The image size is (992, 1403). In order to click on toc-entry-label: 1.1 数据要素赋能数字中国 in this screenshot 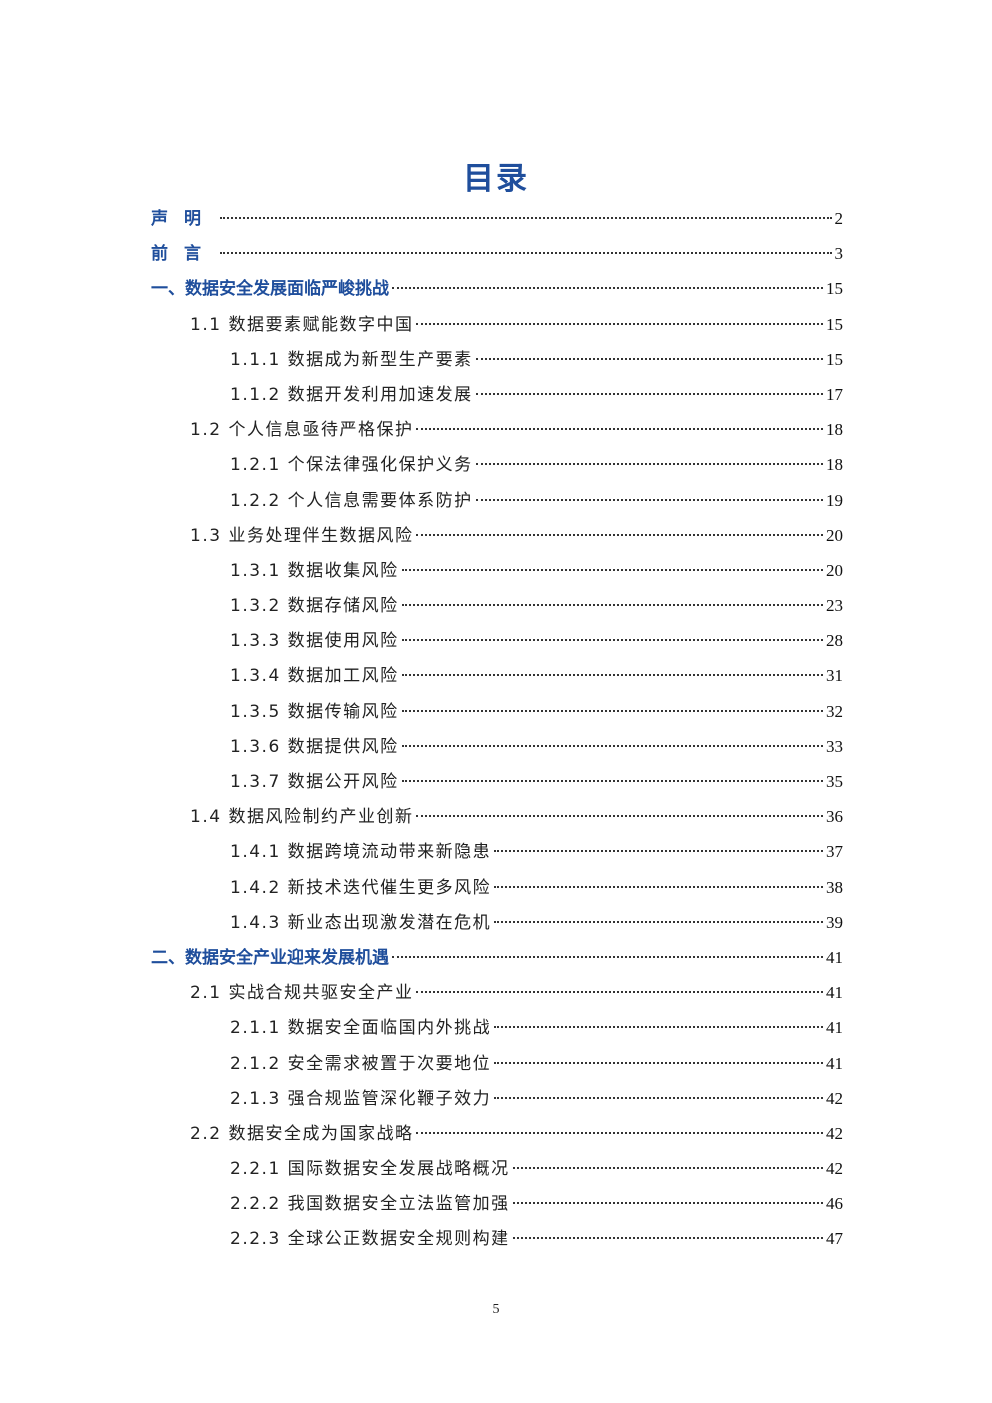, I will do `click(302, 324)`.